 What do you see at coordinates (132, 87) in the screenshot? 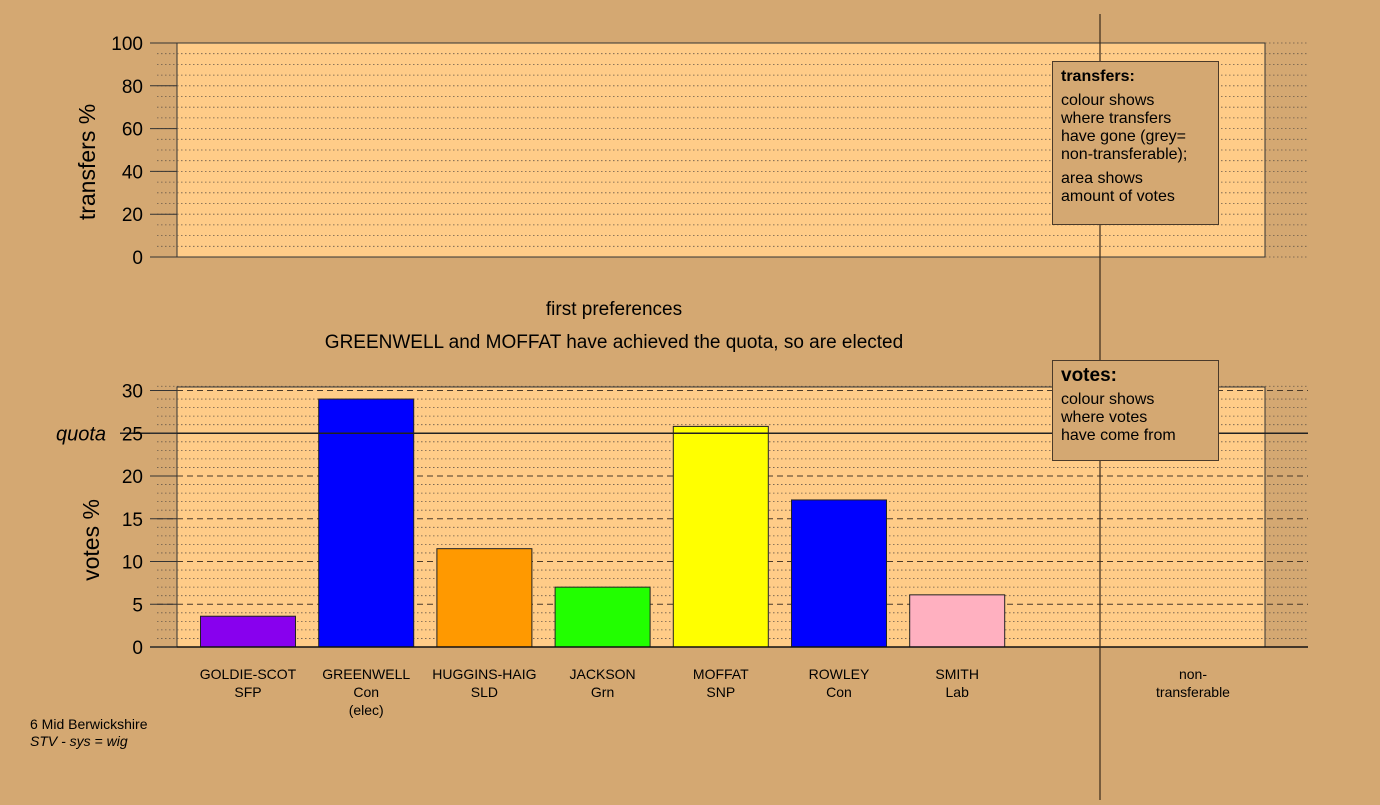
I see `transfers-tick-label: 80` at bounding box center [132, 87].